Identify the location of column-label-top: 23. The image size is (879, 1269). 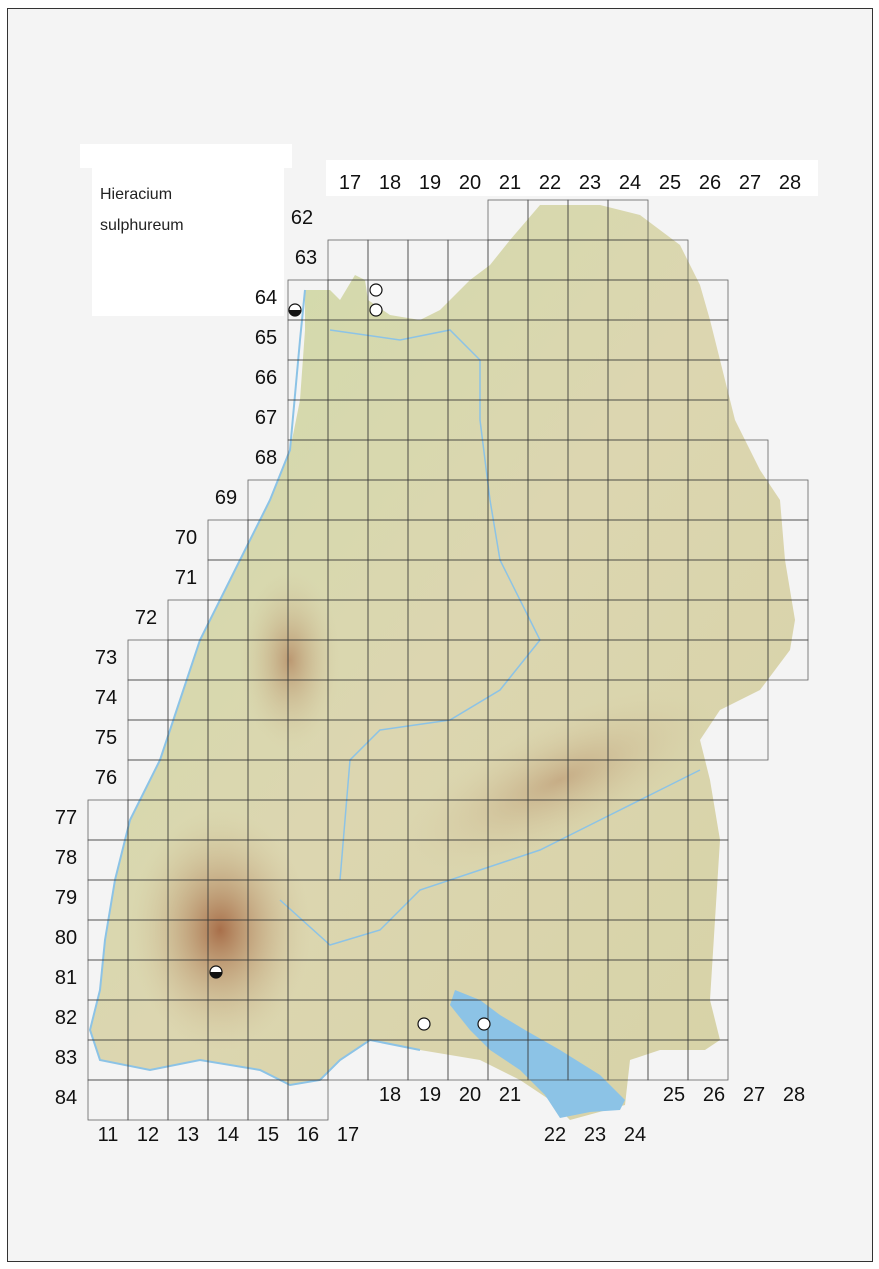
(590, 183).